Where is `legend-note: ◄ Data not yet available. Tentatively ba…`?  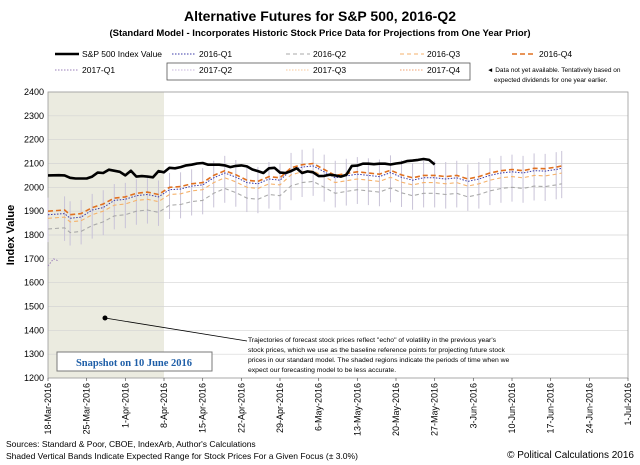 legend-note: ◄ Data not yet available. Tentatively ba… is located at coordinates (554, 75).